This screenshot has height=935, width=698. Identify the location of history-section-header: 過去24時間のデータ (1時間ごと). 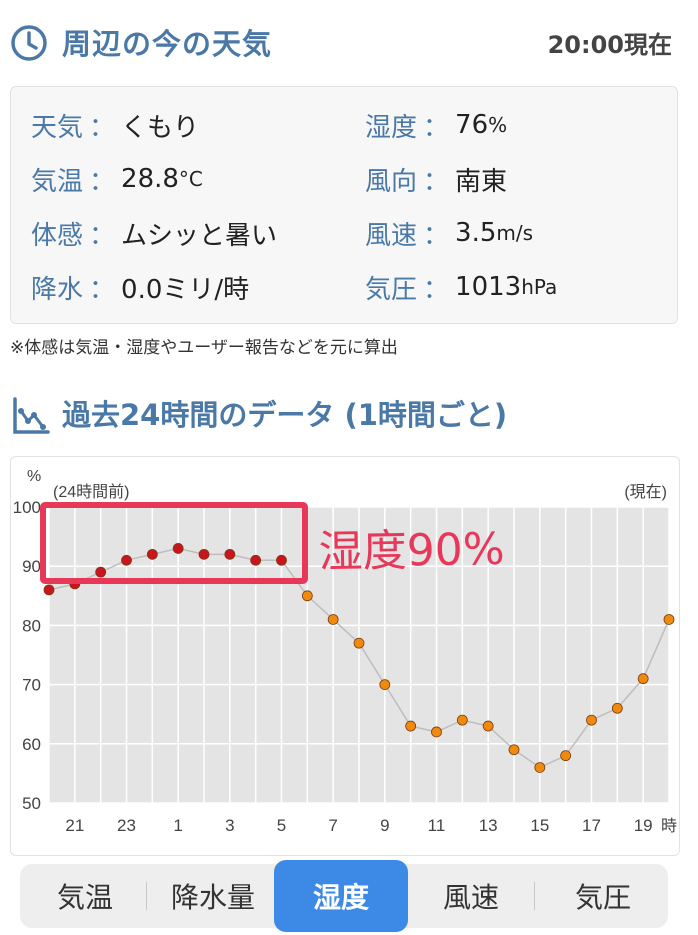
(345, 417).